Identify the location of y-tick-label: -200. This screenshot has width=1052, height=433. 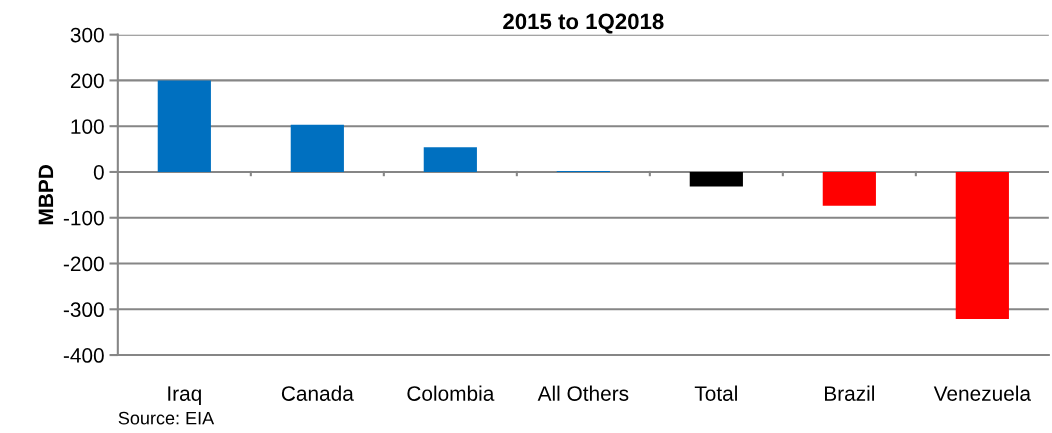
(83, 264).